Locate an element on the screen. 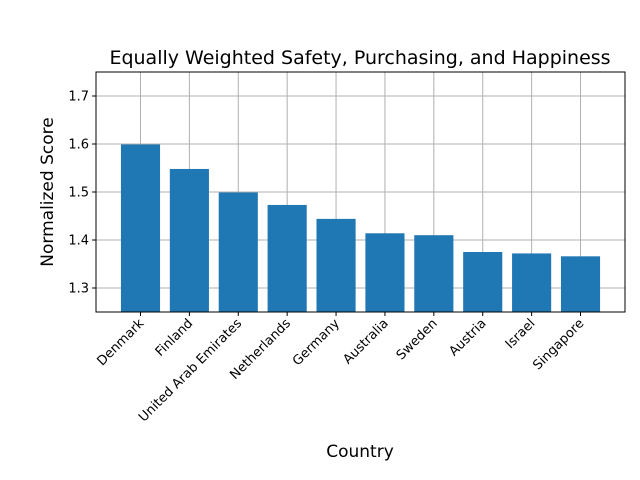  x-tick-label: Denmark is located at coordinates (120, 342).